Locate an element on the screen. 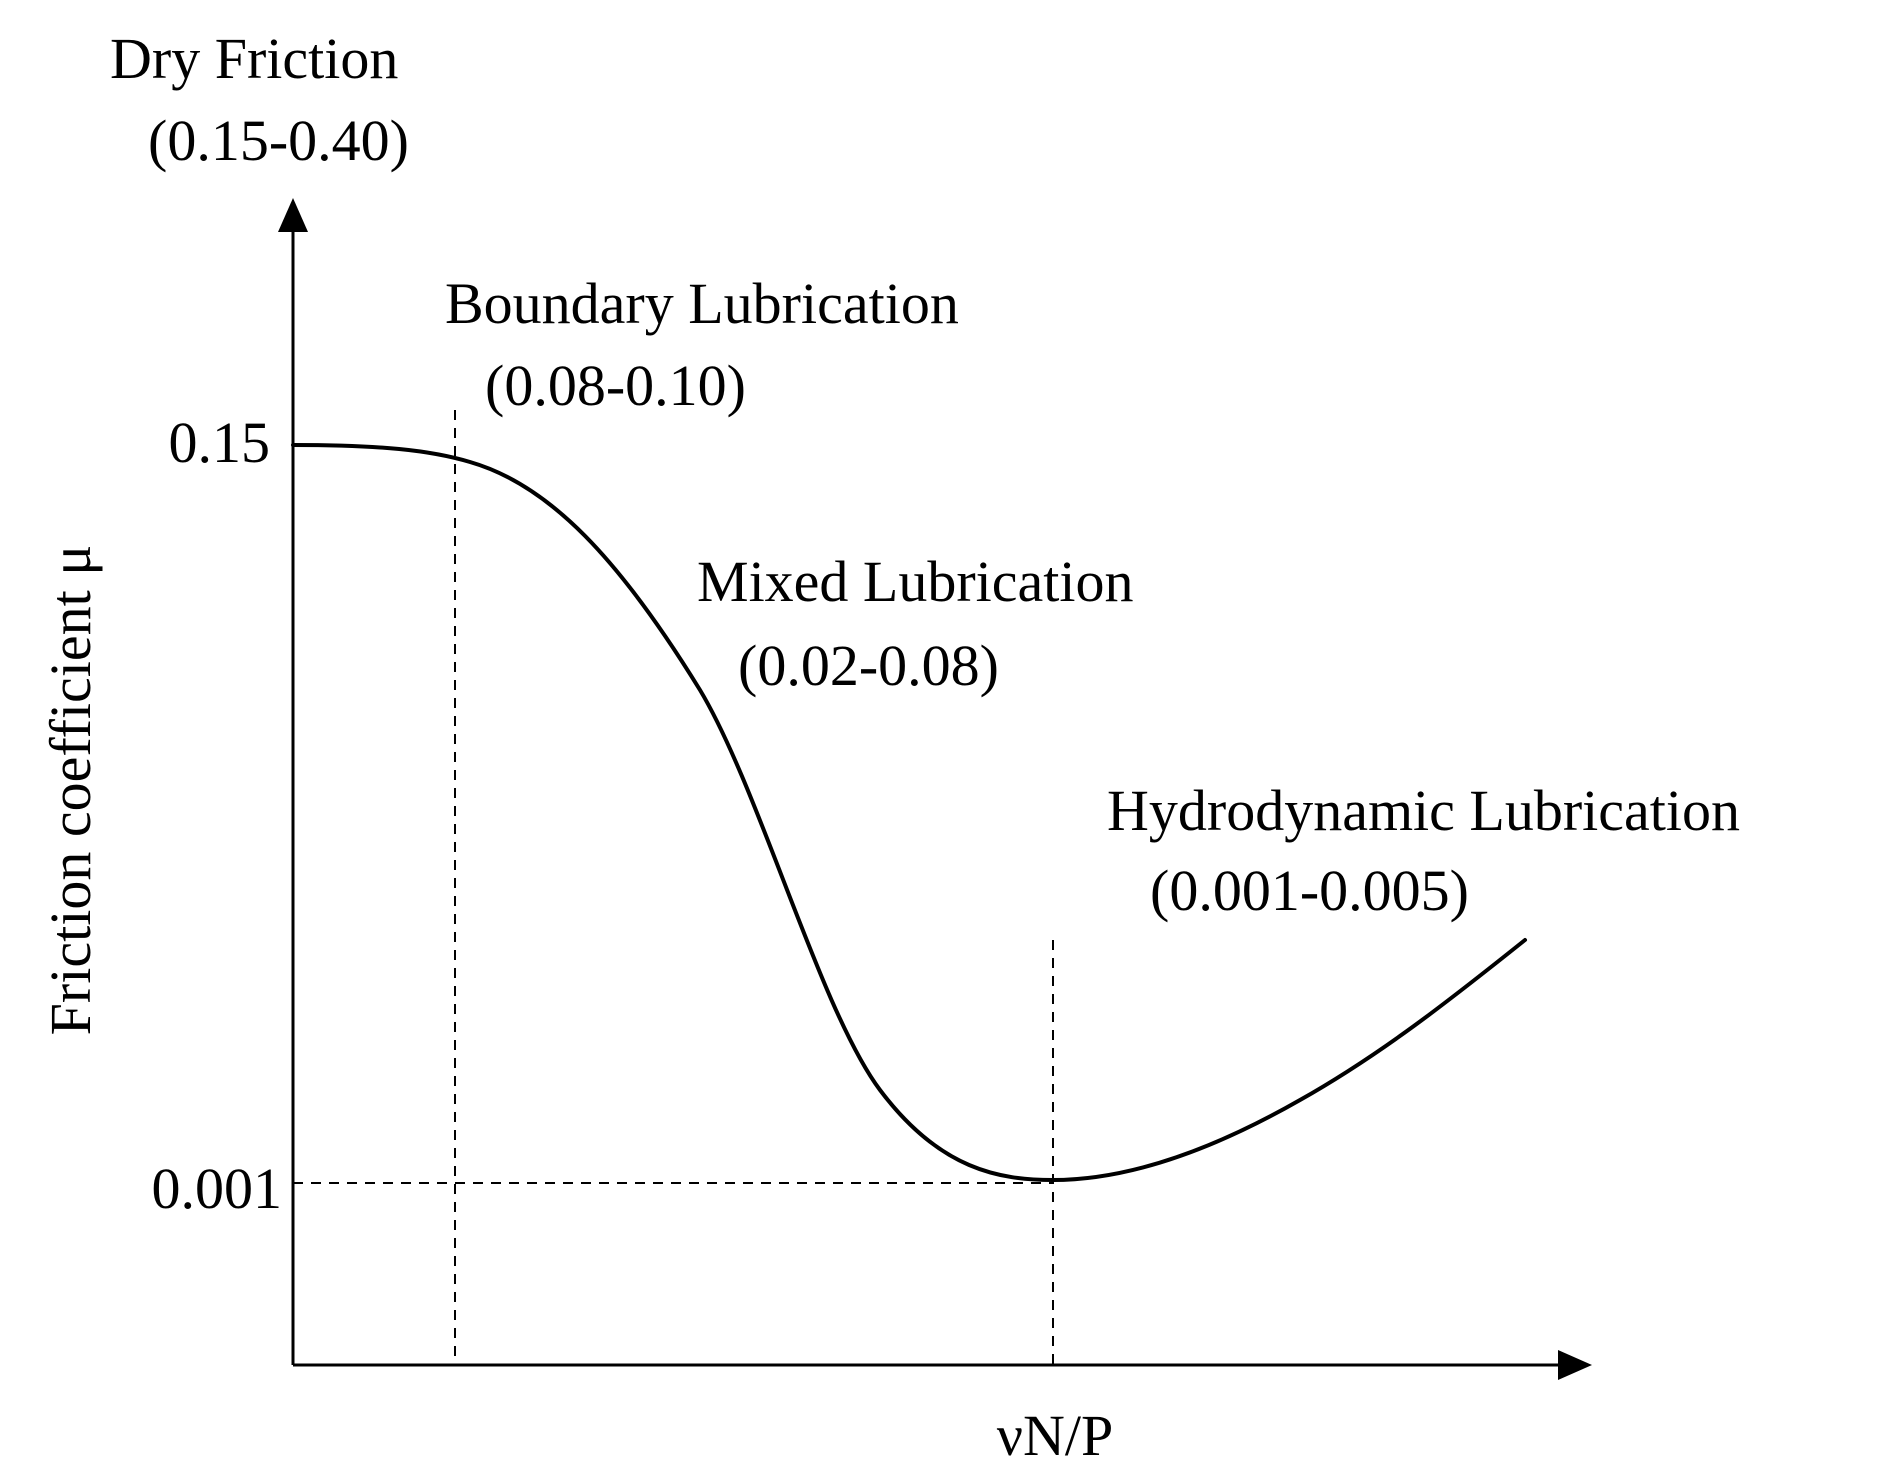  y-tick-0-001: 0.001 is located at coordinates (217, 1188).